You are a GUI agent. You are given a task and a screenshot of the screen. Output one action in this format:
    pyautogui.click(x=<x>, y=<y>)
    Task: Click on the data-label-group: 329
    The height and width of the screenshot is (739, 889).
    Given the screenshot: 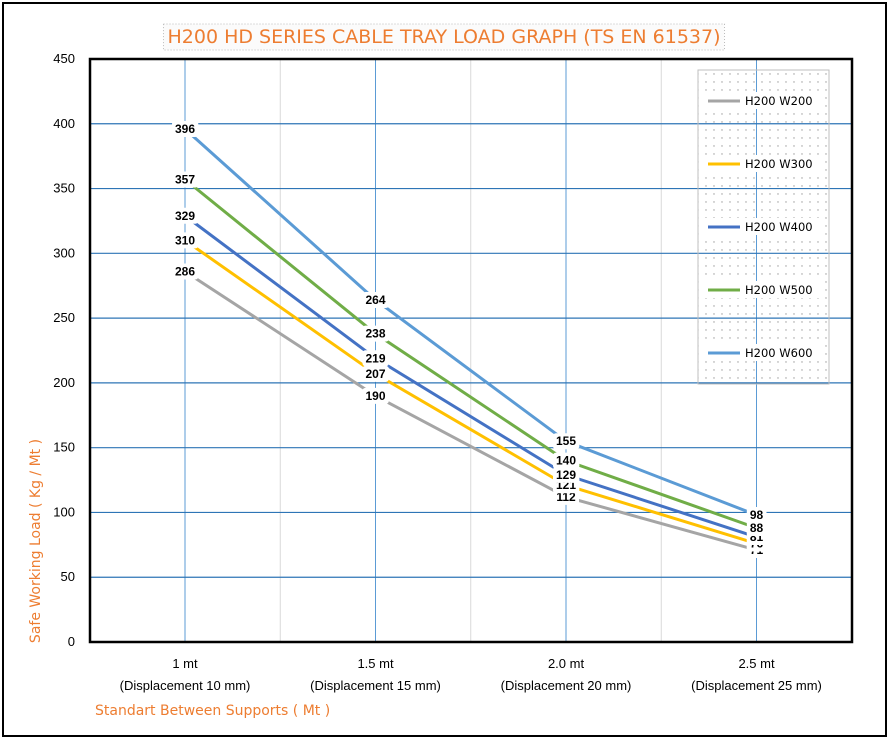 What is the action you would take?
    pyautogui.click(x=185, y=215)
    